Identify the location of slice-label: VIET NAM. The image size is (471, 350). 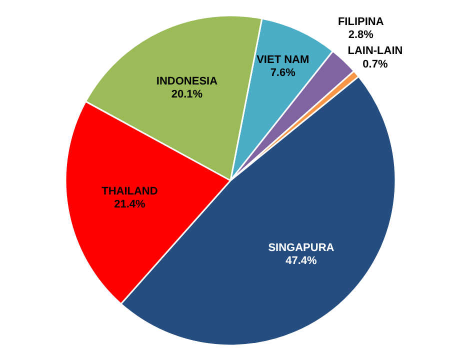
(283, 60).